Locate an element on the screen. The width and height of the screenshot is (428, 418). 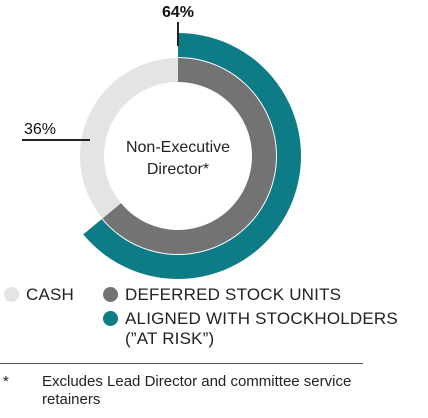
legend-item-aligned: ALIGNED WITH STOCKHOLDERS (”AT RISK”) is located at coordinates (250, 329).